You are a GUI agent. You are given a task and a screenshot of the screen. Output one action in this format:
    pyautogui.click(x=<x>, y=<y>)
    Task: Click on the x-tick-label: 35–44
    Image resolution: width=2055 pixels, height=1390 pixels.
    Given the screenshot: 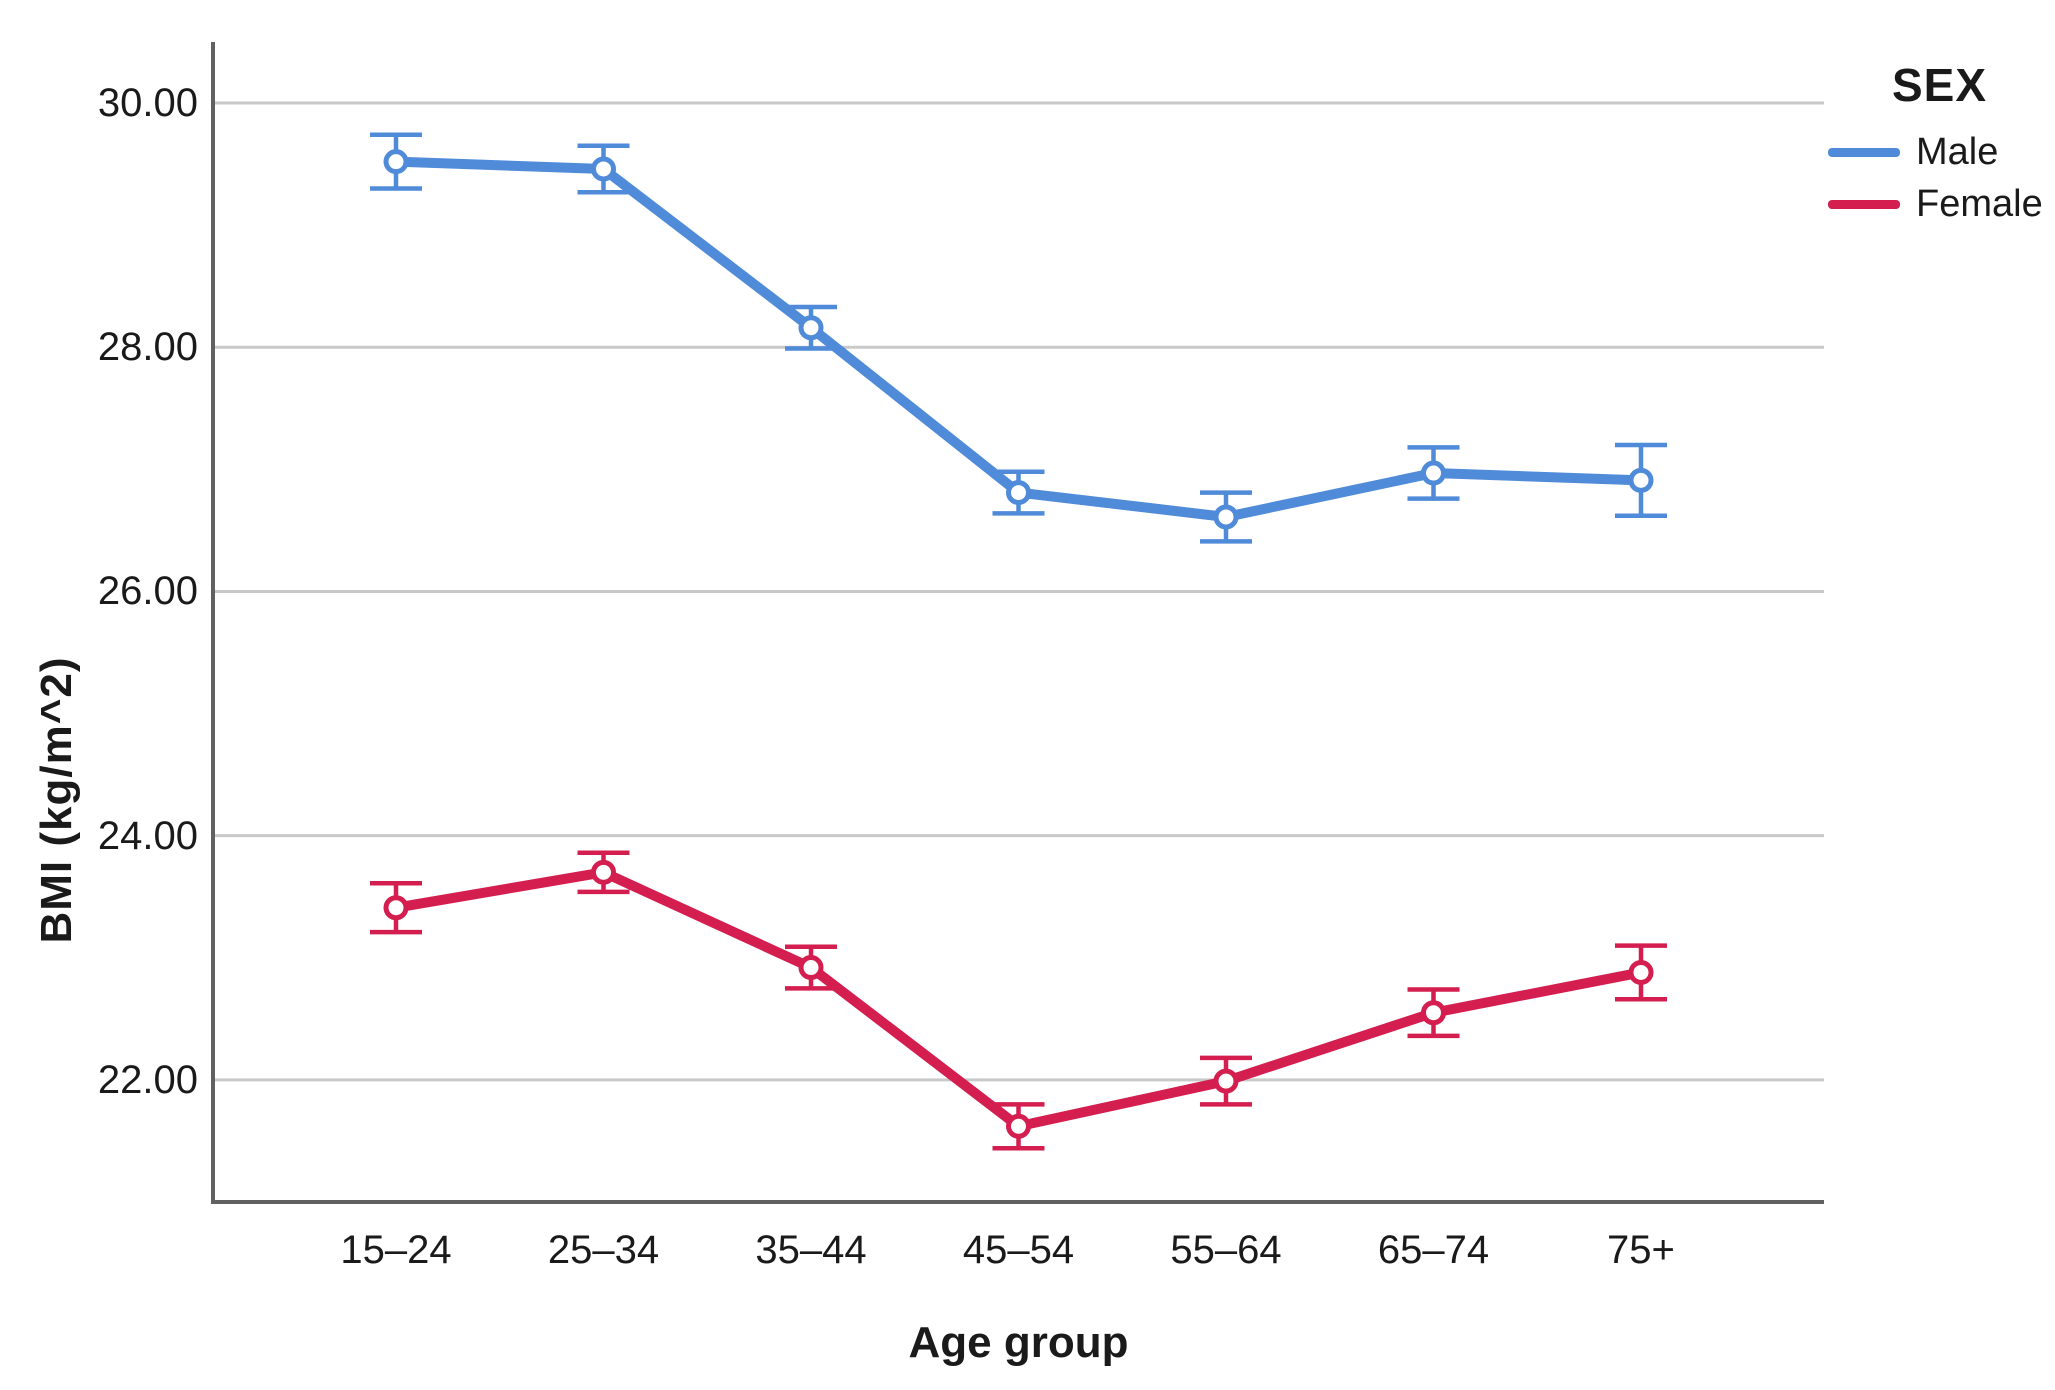 What is the action you would take?
    pyautogui.click(x=811, y=1250)
    